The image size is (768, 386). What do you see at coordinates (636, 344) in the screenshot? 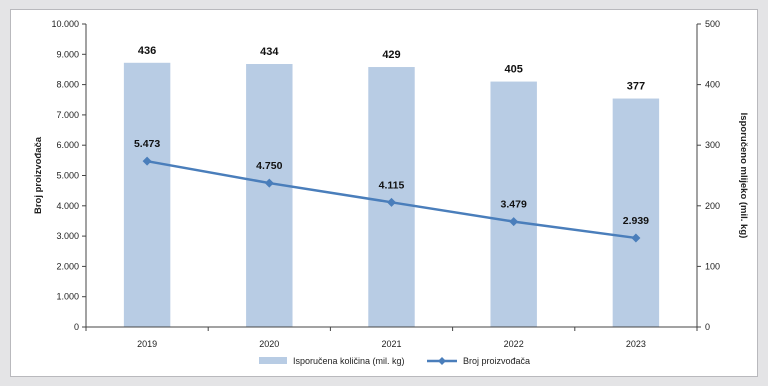
I see `x-tick-label: 2023` at bounding box center [636, 344].